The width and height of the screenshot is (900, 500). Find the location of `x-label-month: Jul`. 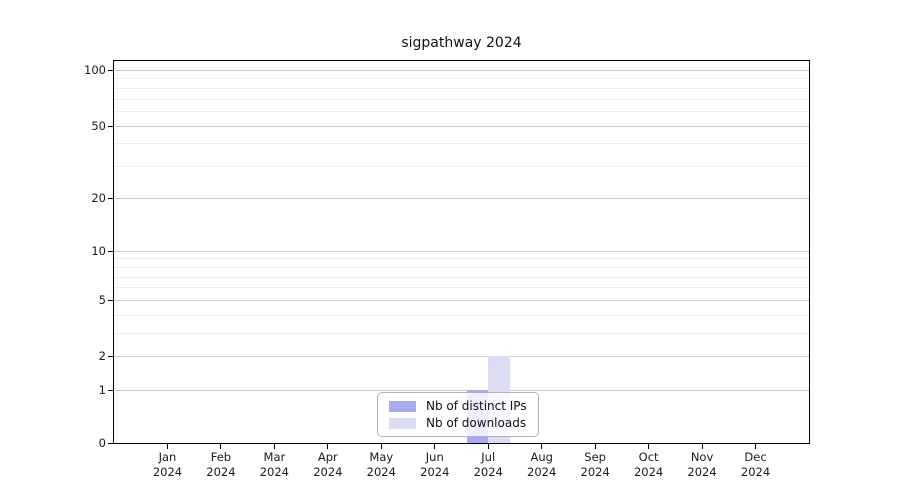

x-label-month: Jul is located at coordinates (488, 457).